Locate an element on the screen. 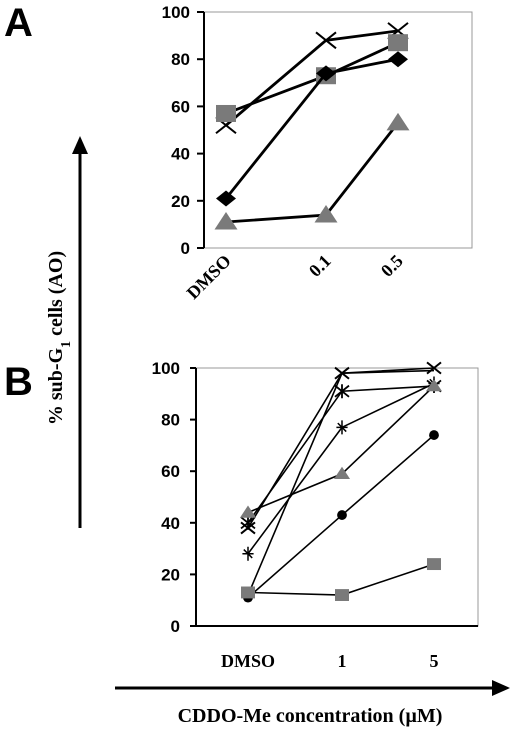  panel-a-x-category-label: DMSO is located at coordinates (209, 277).